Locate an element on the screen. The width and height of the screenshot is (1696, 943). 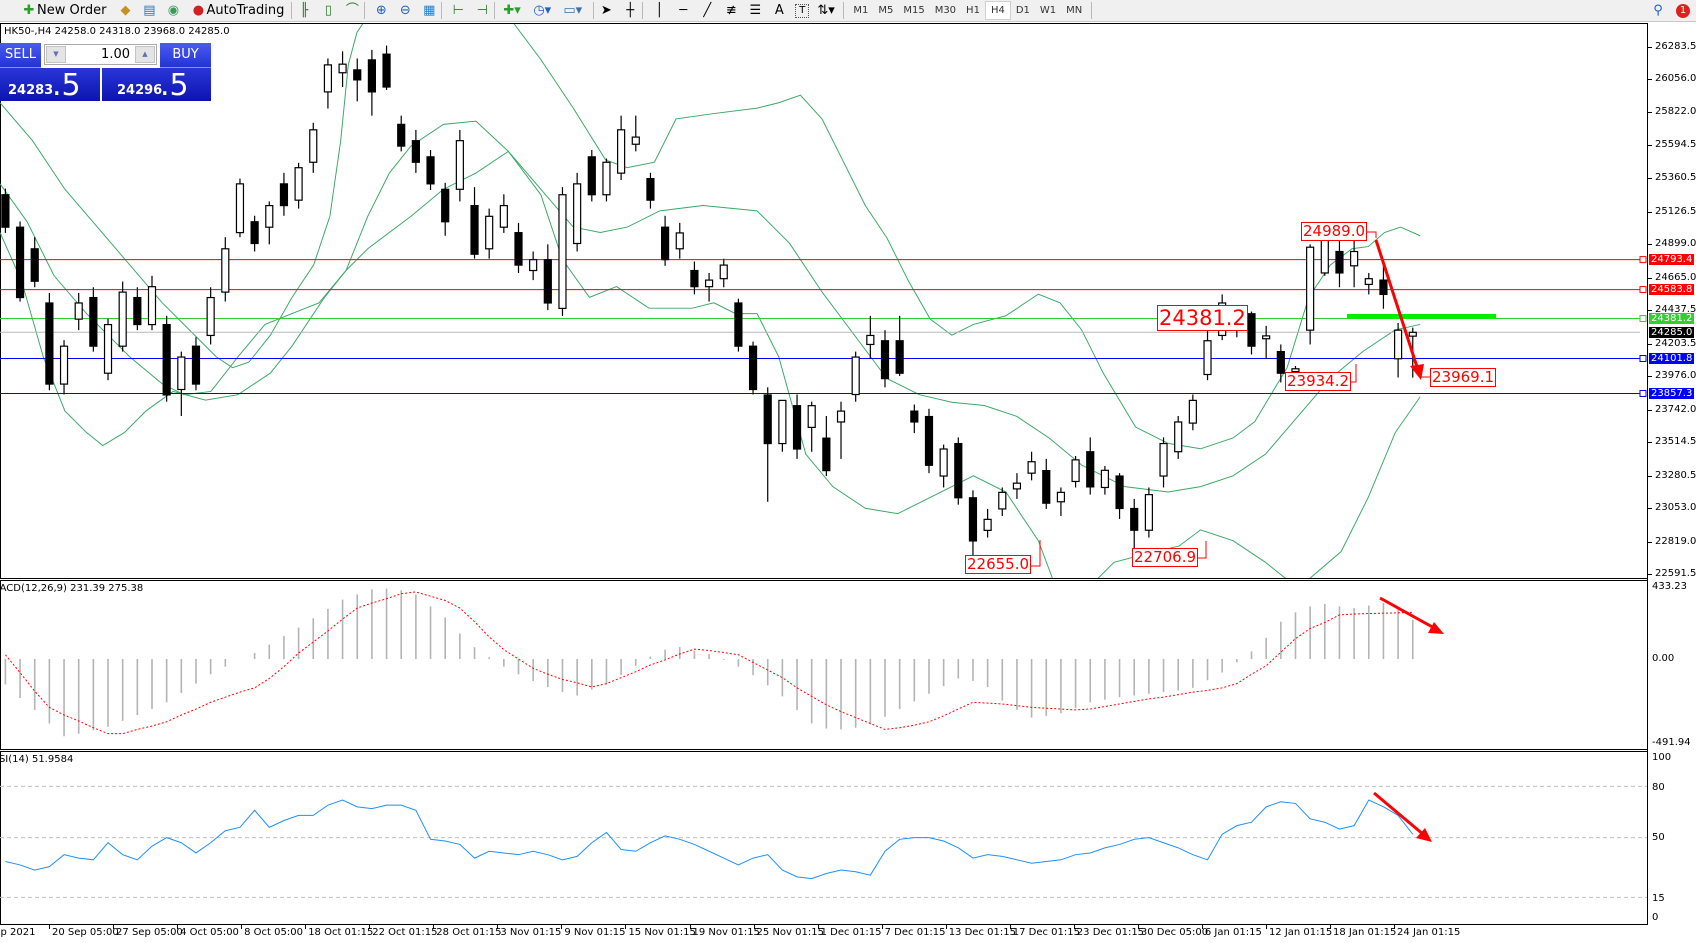
text-label-icon: T is located at coordinates (802, 10).